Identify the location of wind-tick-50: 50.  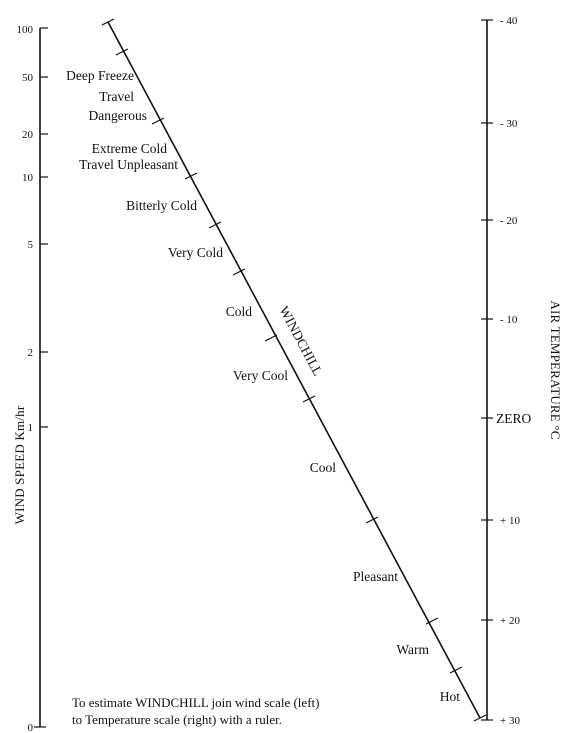
(28, 78).